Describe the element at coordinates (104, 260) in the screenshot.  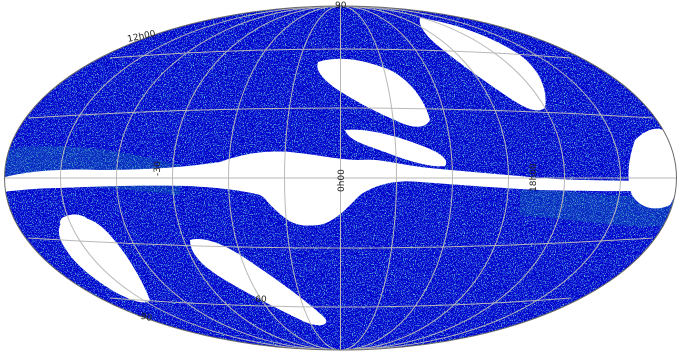
I see `left-low-gap` at that location.